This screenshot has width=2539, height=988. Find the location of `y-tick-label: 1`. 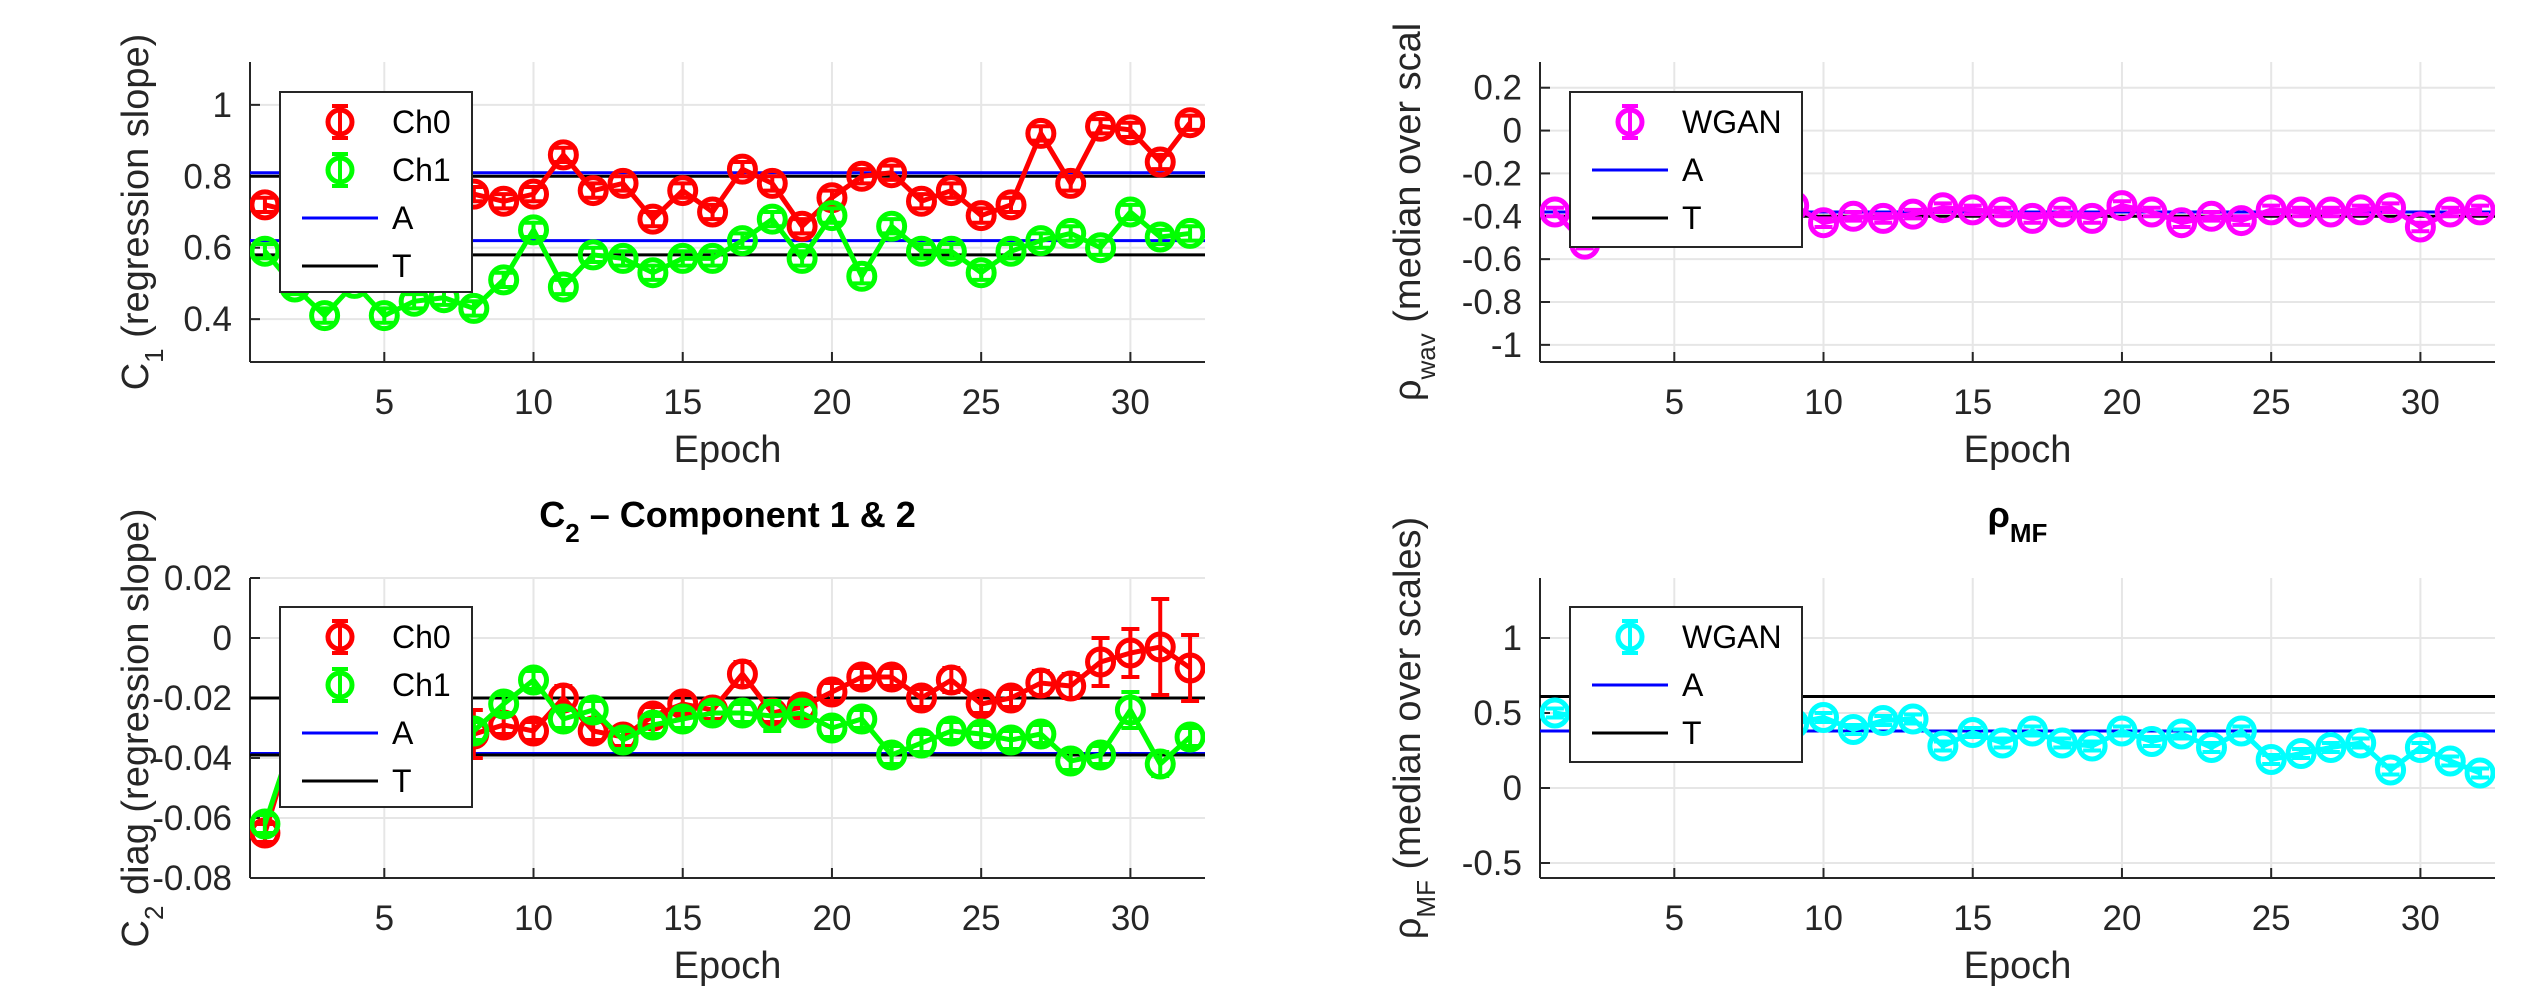

y-tick-label: 1 is located at coordinates (222, 105).